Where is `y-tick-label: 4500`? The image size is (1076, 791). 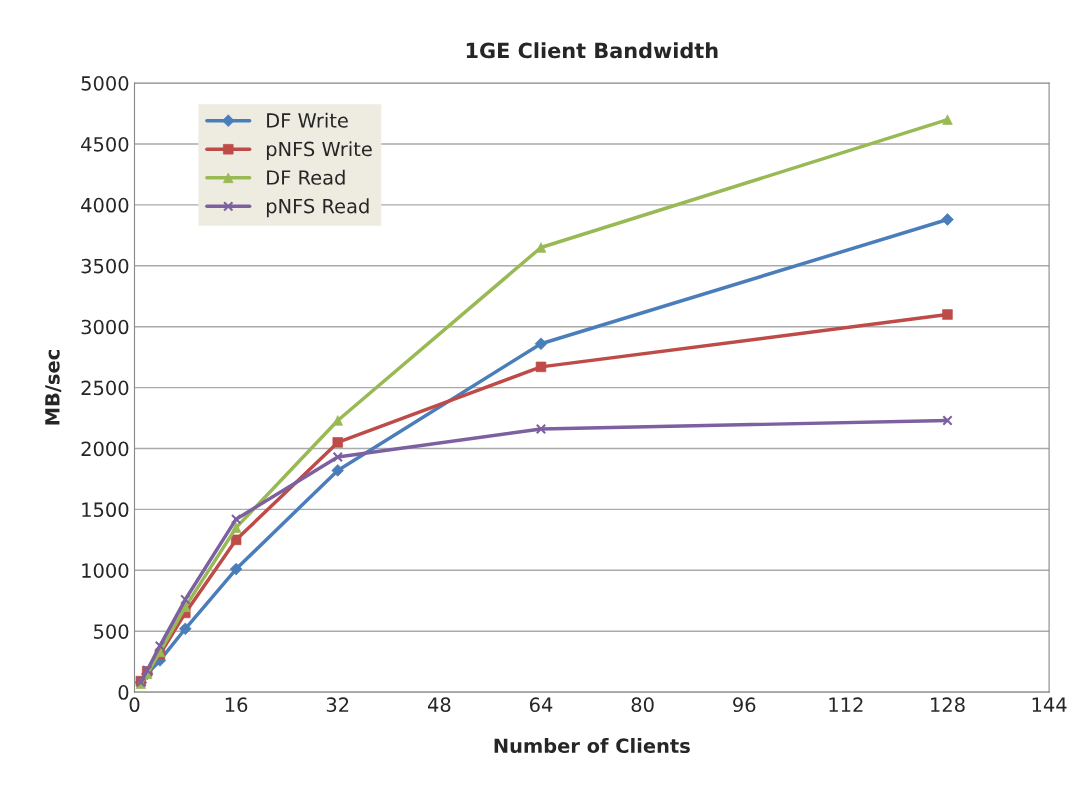 y-tick-label: 4500 is located at coordinates (105, 144).